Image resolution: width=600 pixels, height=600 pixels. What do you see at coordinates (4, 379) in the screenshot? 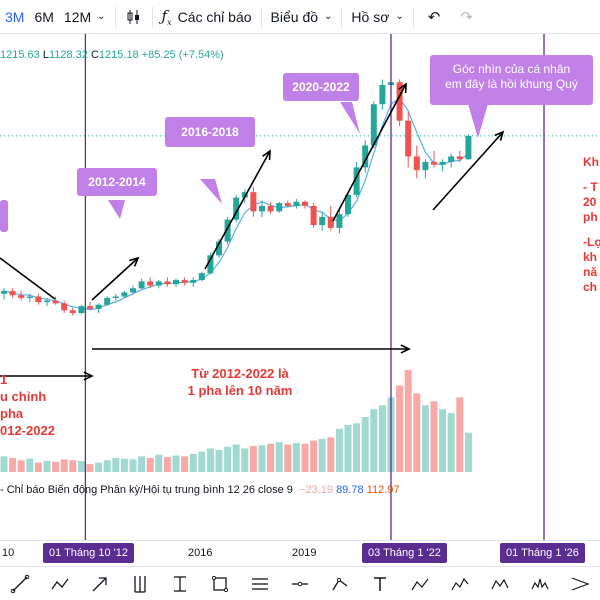
I see `left-line-1: 1` at bounding box center [4, 379].